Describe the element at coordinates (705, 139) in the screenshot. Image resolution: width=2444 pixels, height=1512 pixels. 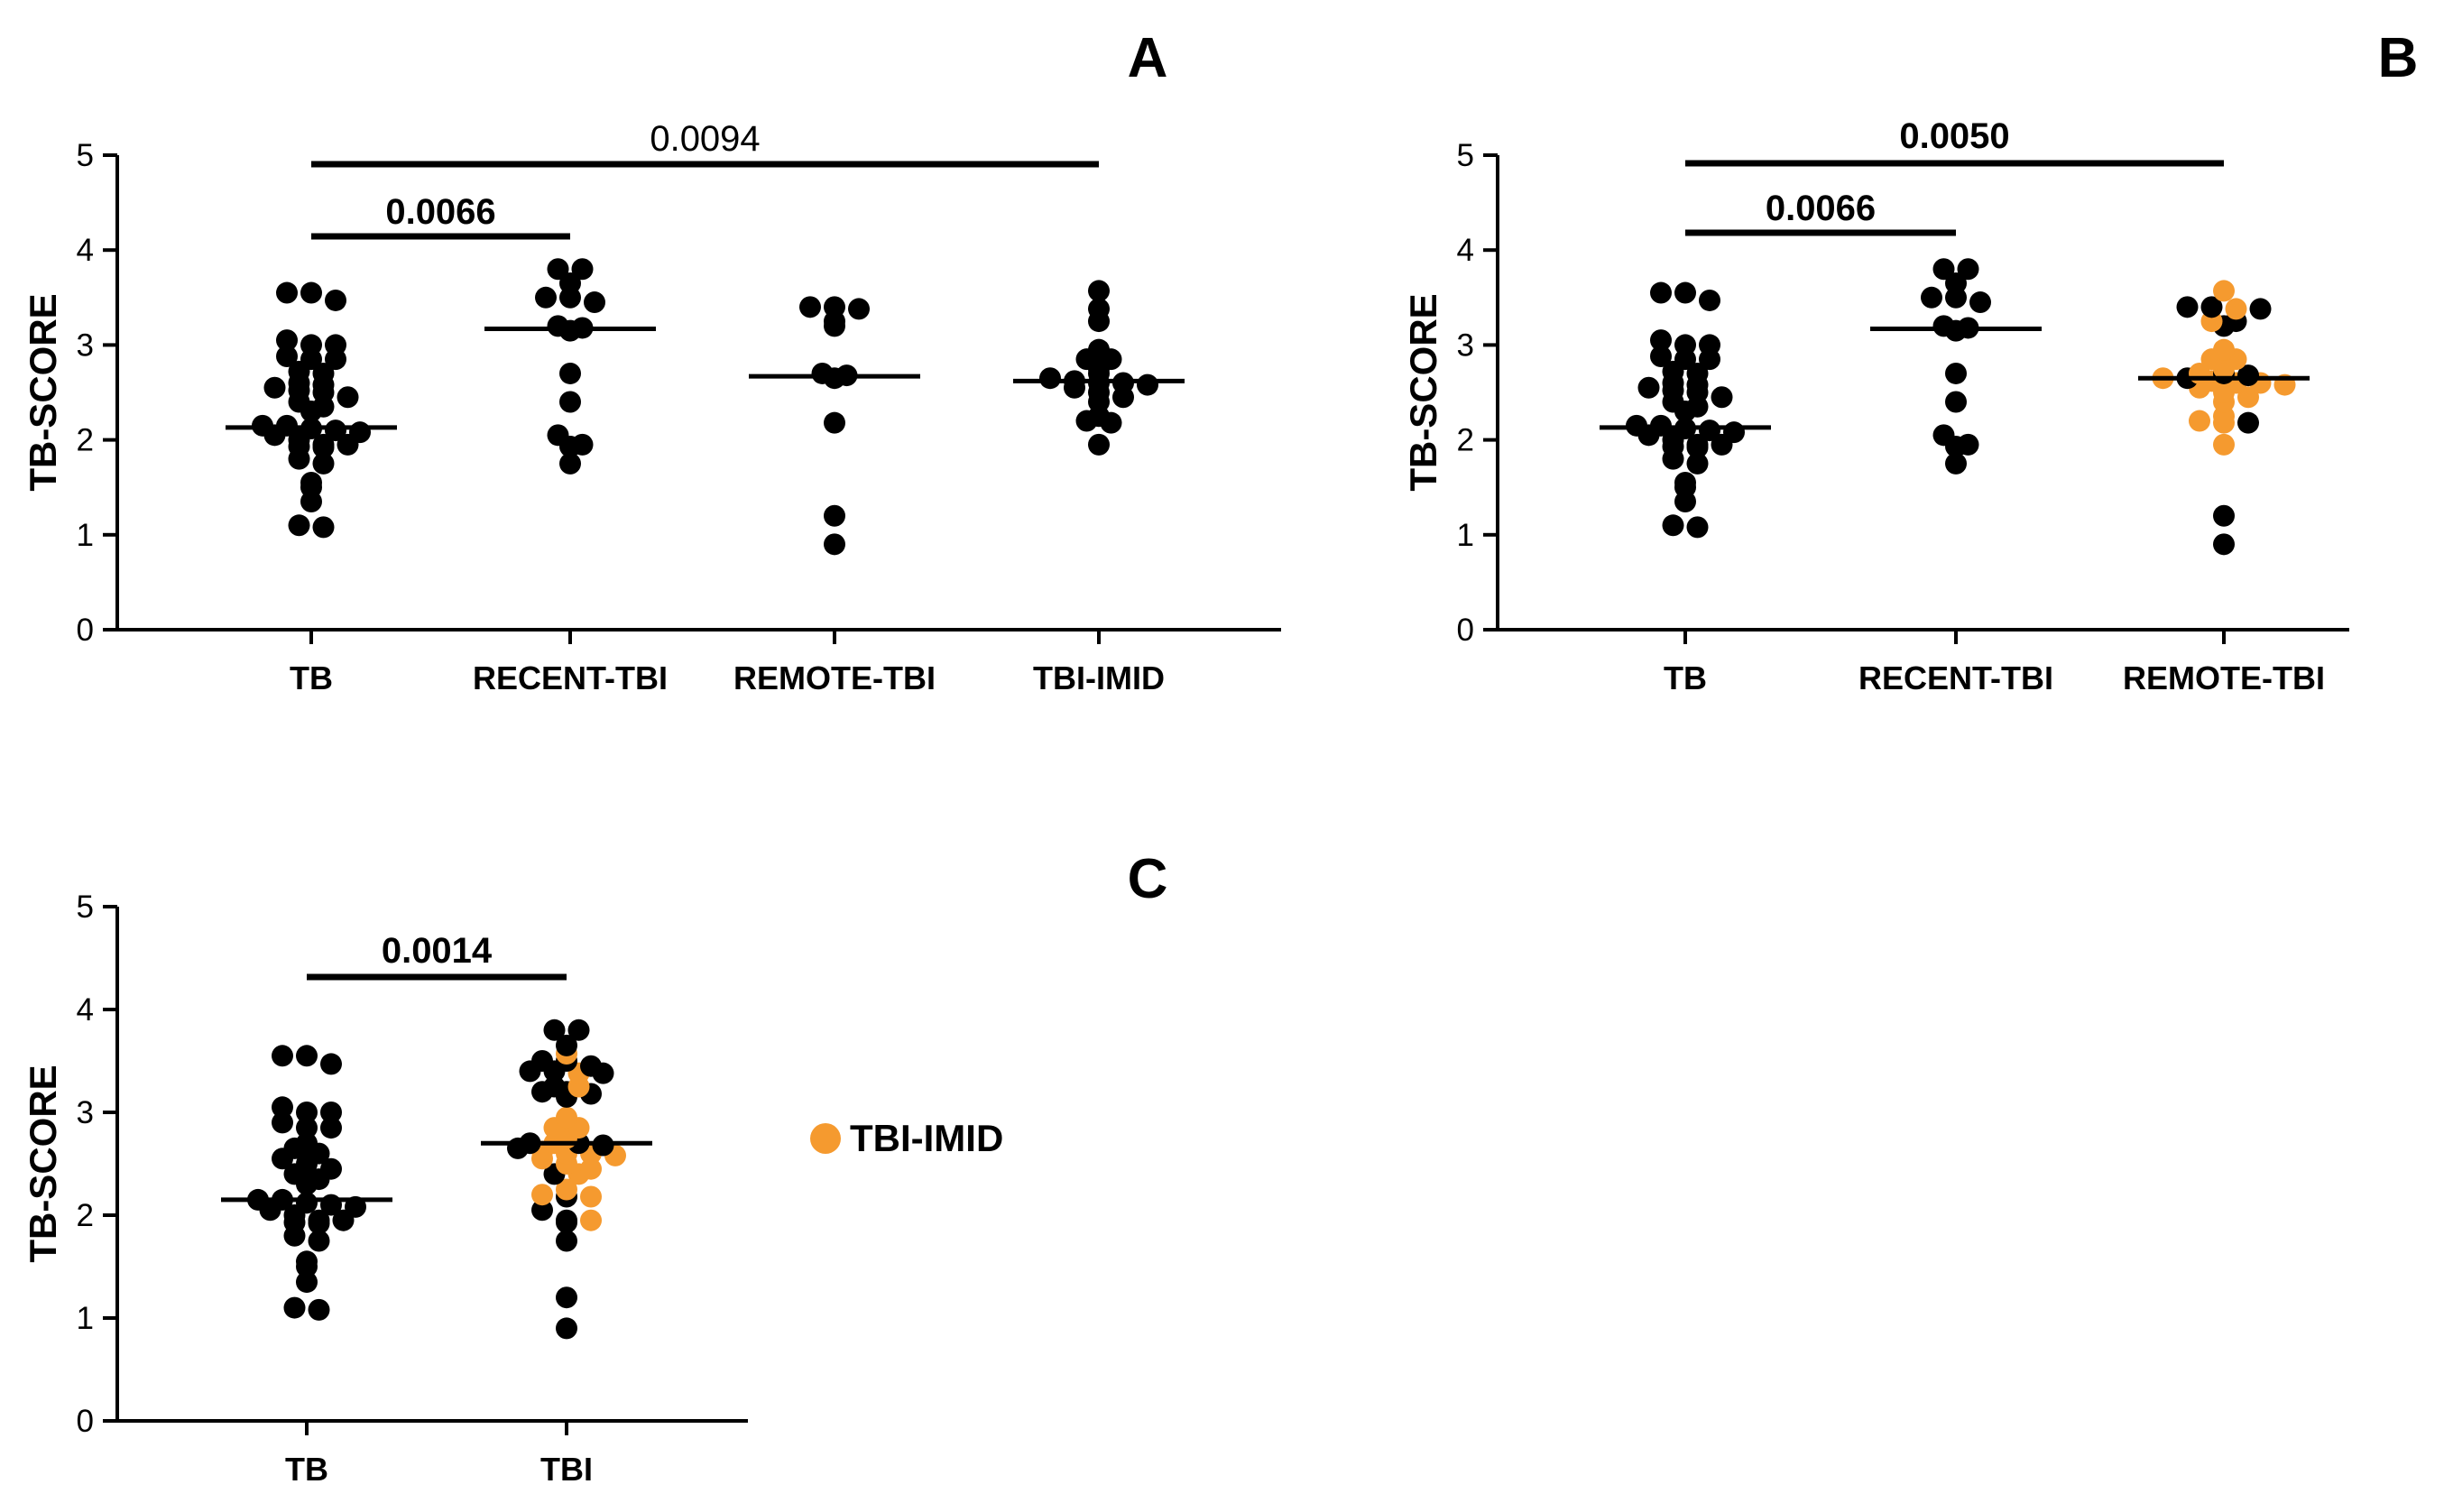
I see `p-value-label: 0.0094` at that location.